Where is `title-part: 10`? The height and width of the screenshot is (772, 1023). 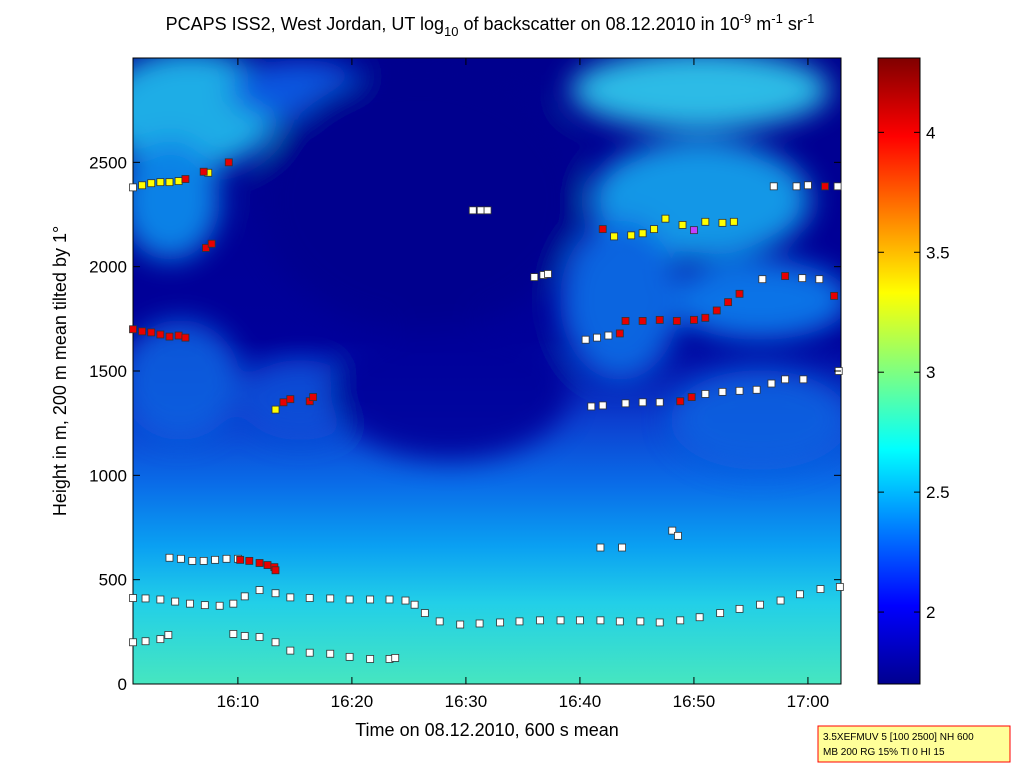 title-part: 10 is located at coordinates (451, 31).